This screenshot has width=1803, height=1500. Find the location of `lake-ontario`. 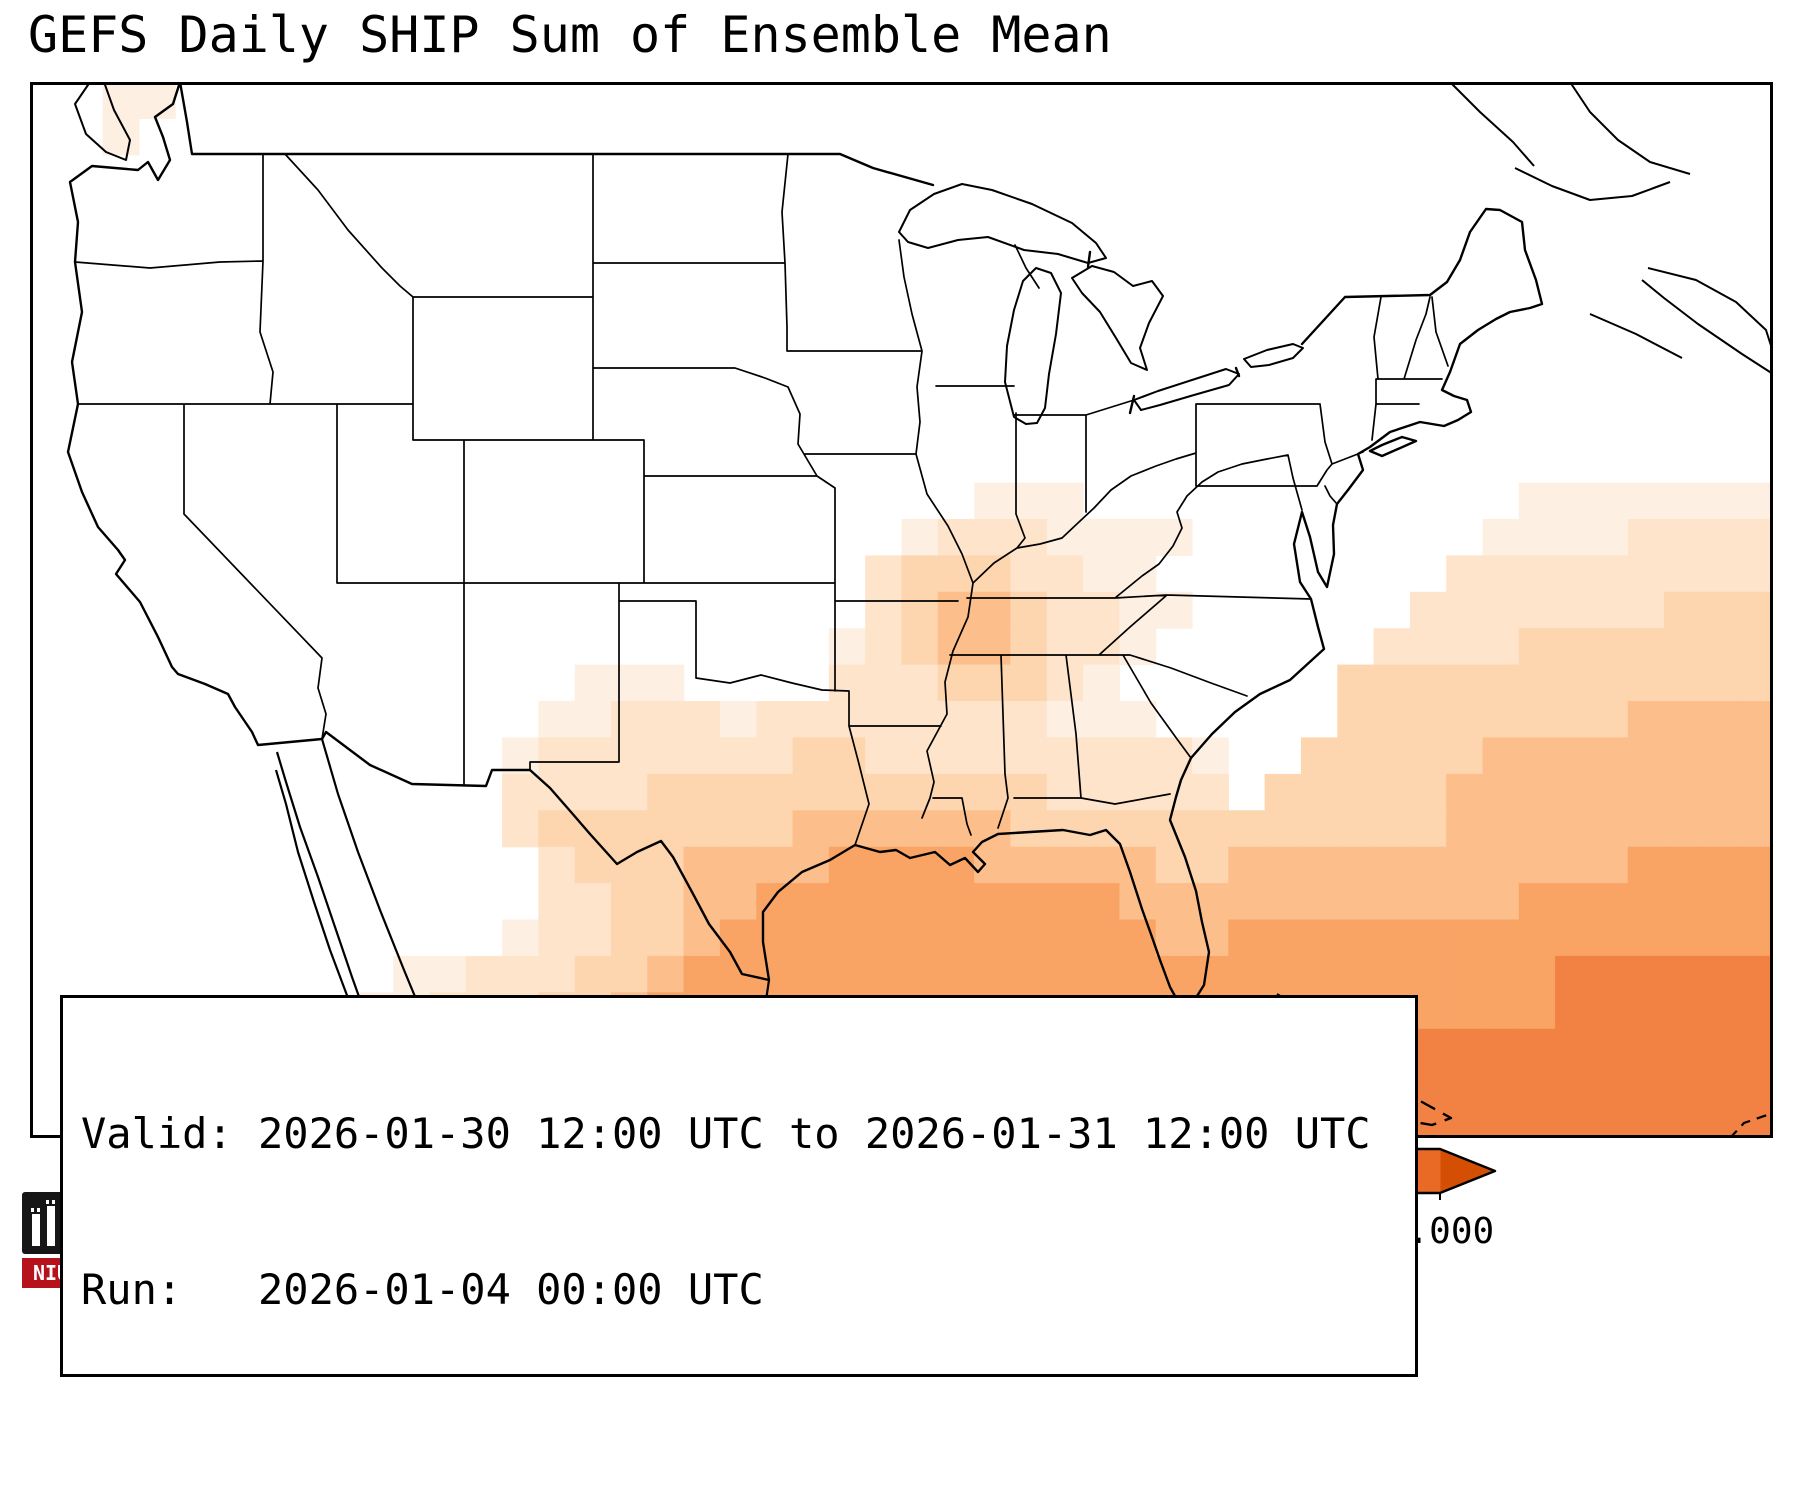

lake-ontario is located at coordinates (1273, 355).